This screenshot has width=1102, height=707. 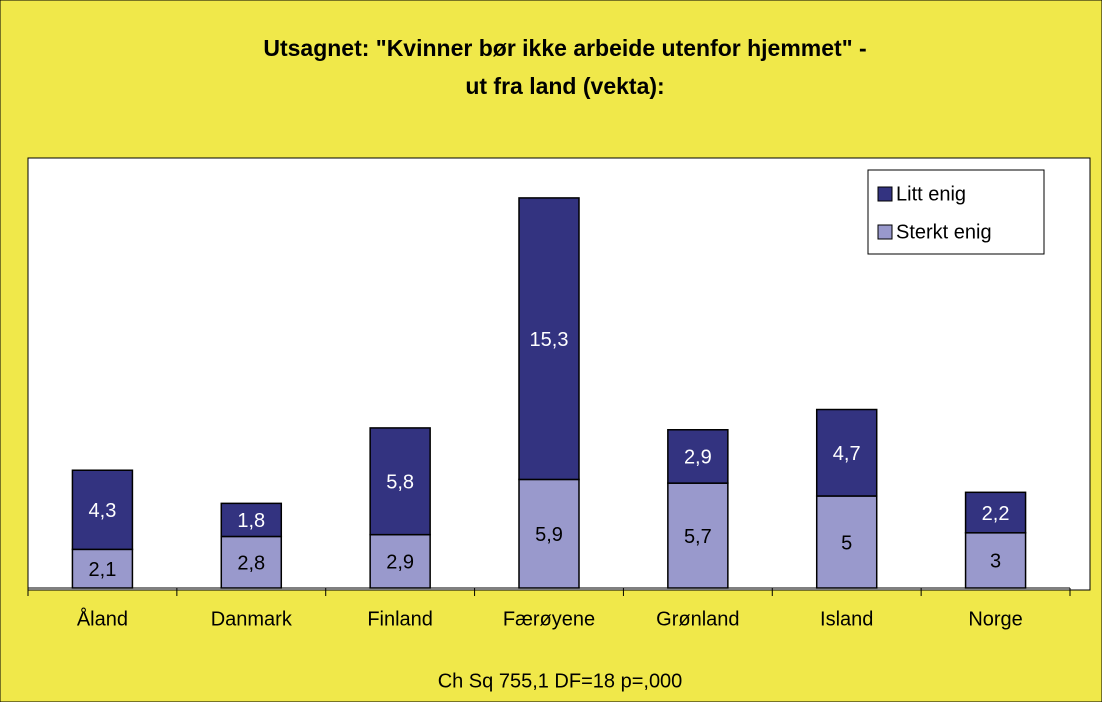 I want to click on footnote: Ch Sq 755,1 DF=18 p=,000, so click(x=560, y=681).